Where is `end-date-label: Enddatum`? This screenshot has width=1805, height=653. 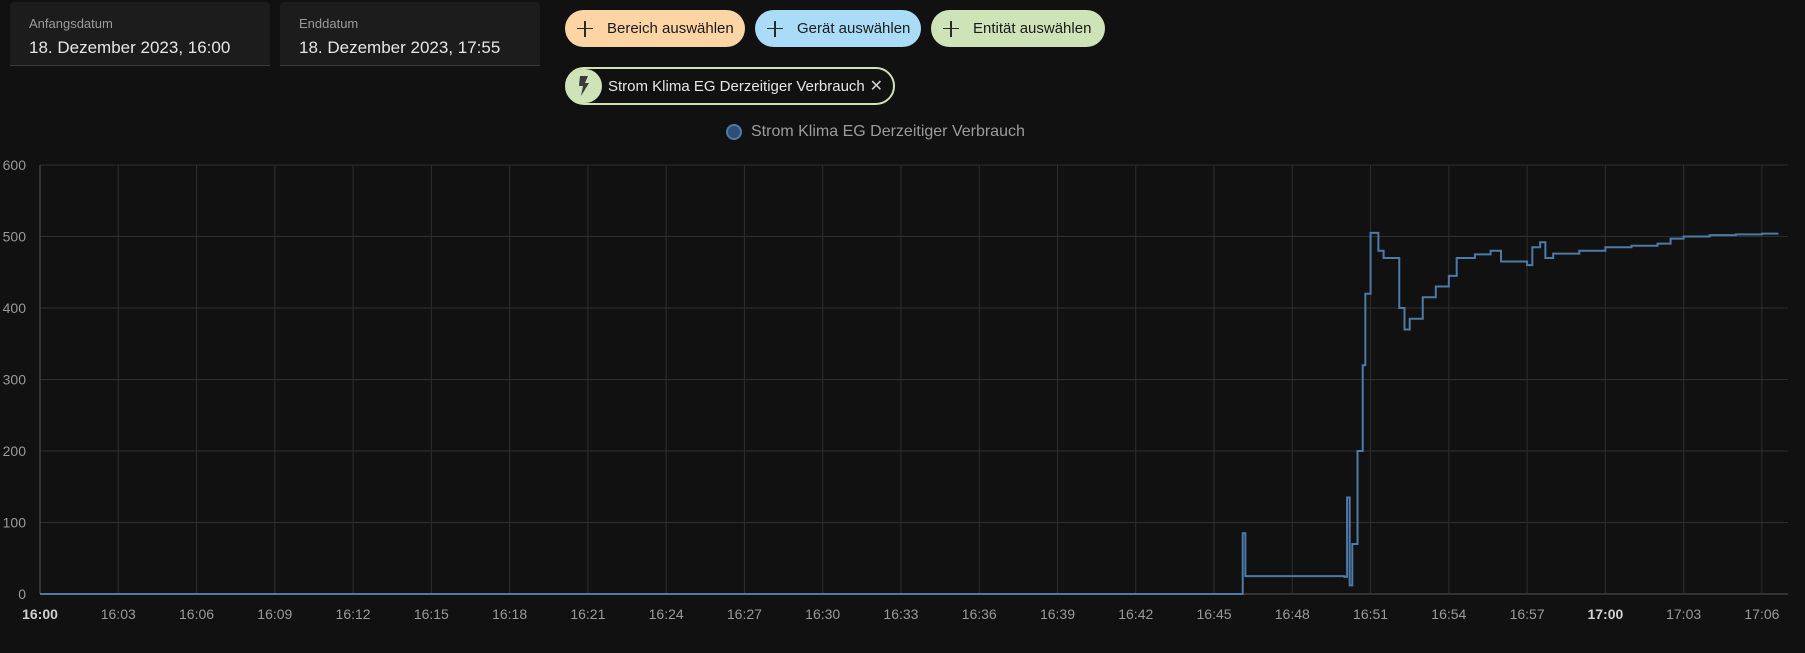
end-date-label: Enddatum is located at coordinates (329, 23).